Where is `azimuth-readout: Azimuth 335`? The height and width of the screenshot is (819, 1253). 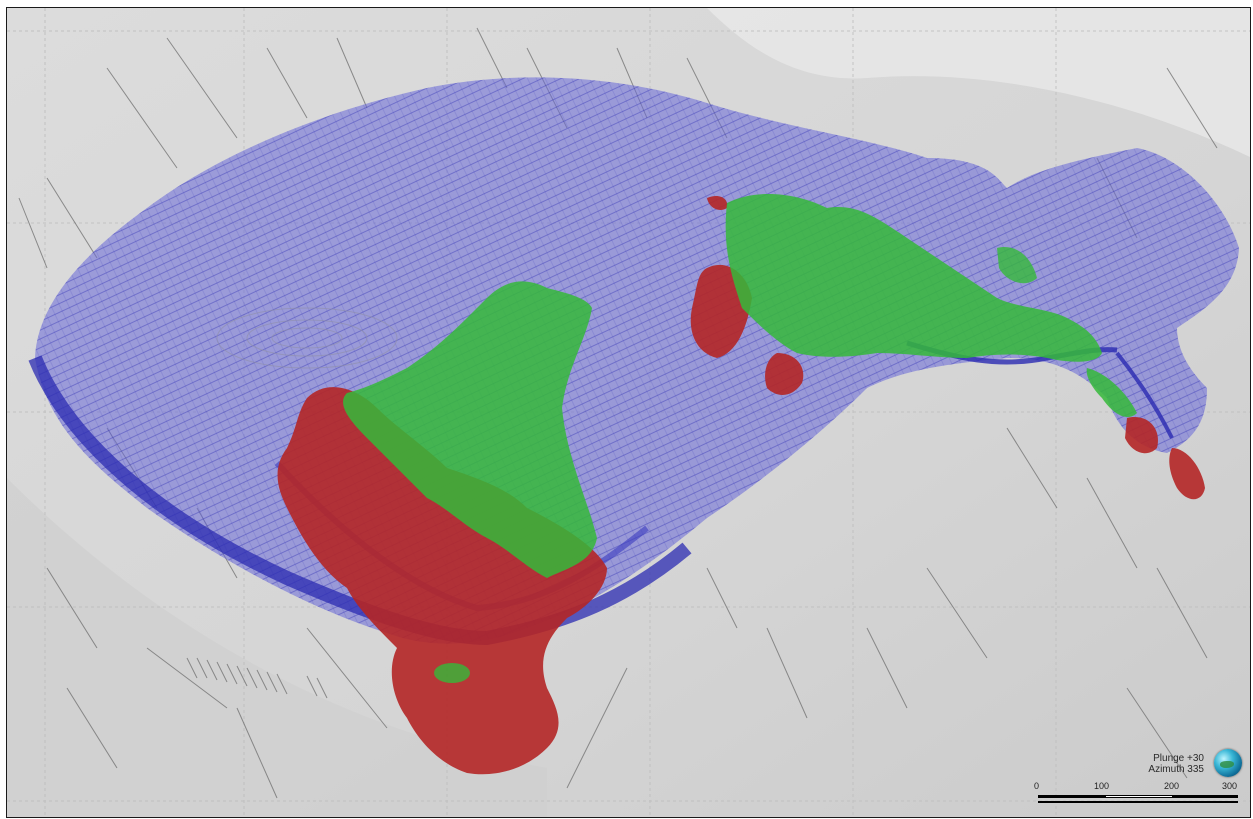
azimuth-readout: Azimuth 335 is located at coordinates (1176, 769).